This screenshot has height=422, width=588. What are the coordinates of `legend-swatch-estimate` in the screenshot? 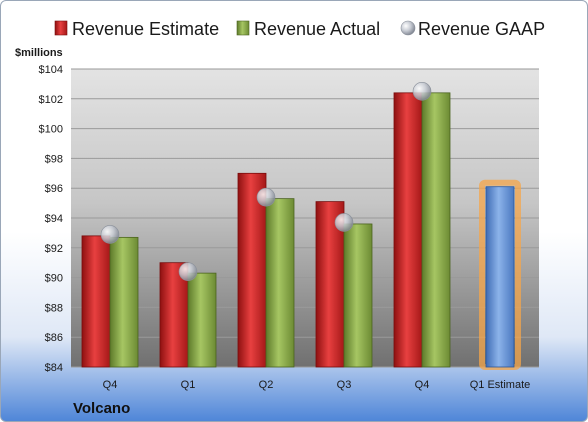 It's located at (61, 28).